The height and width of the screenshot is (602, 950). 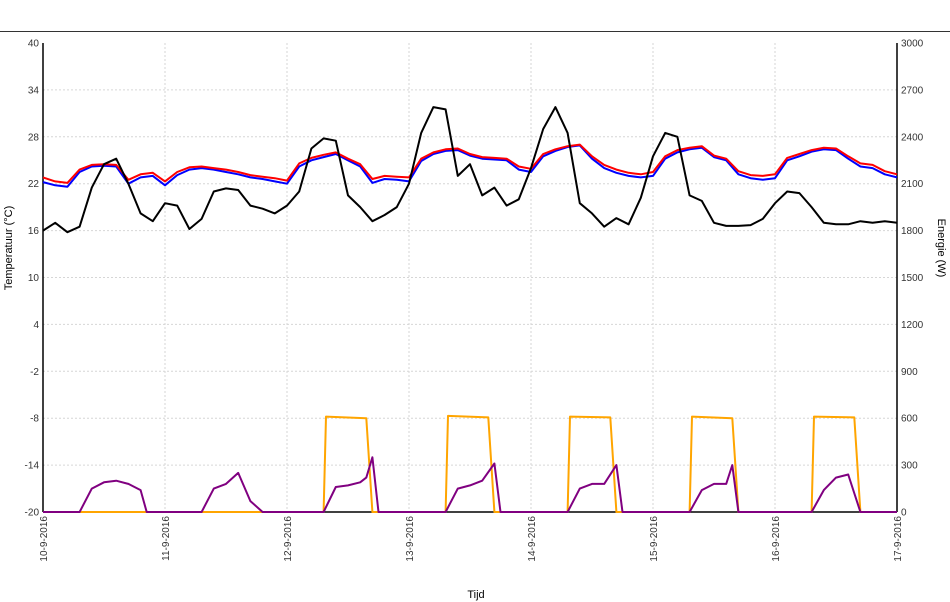 What do you see at coordinates (912, 44) in the screenshot?
I see `right-y-tick-label: 3000` at bounding box center [912, 44].